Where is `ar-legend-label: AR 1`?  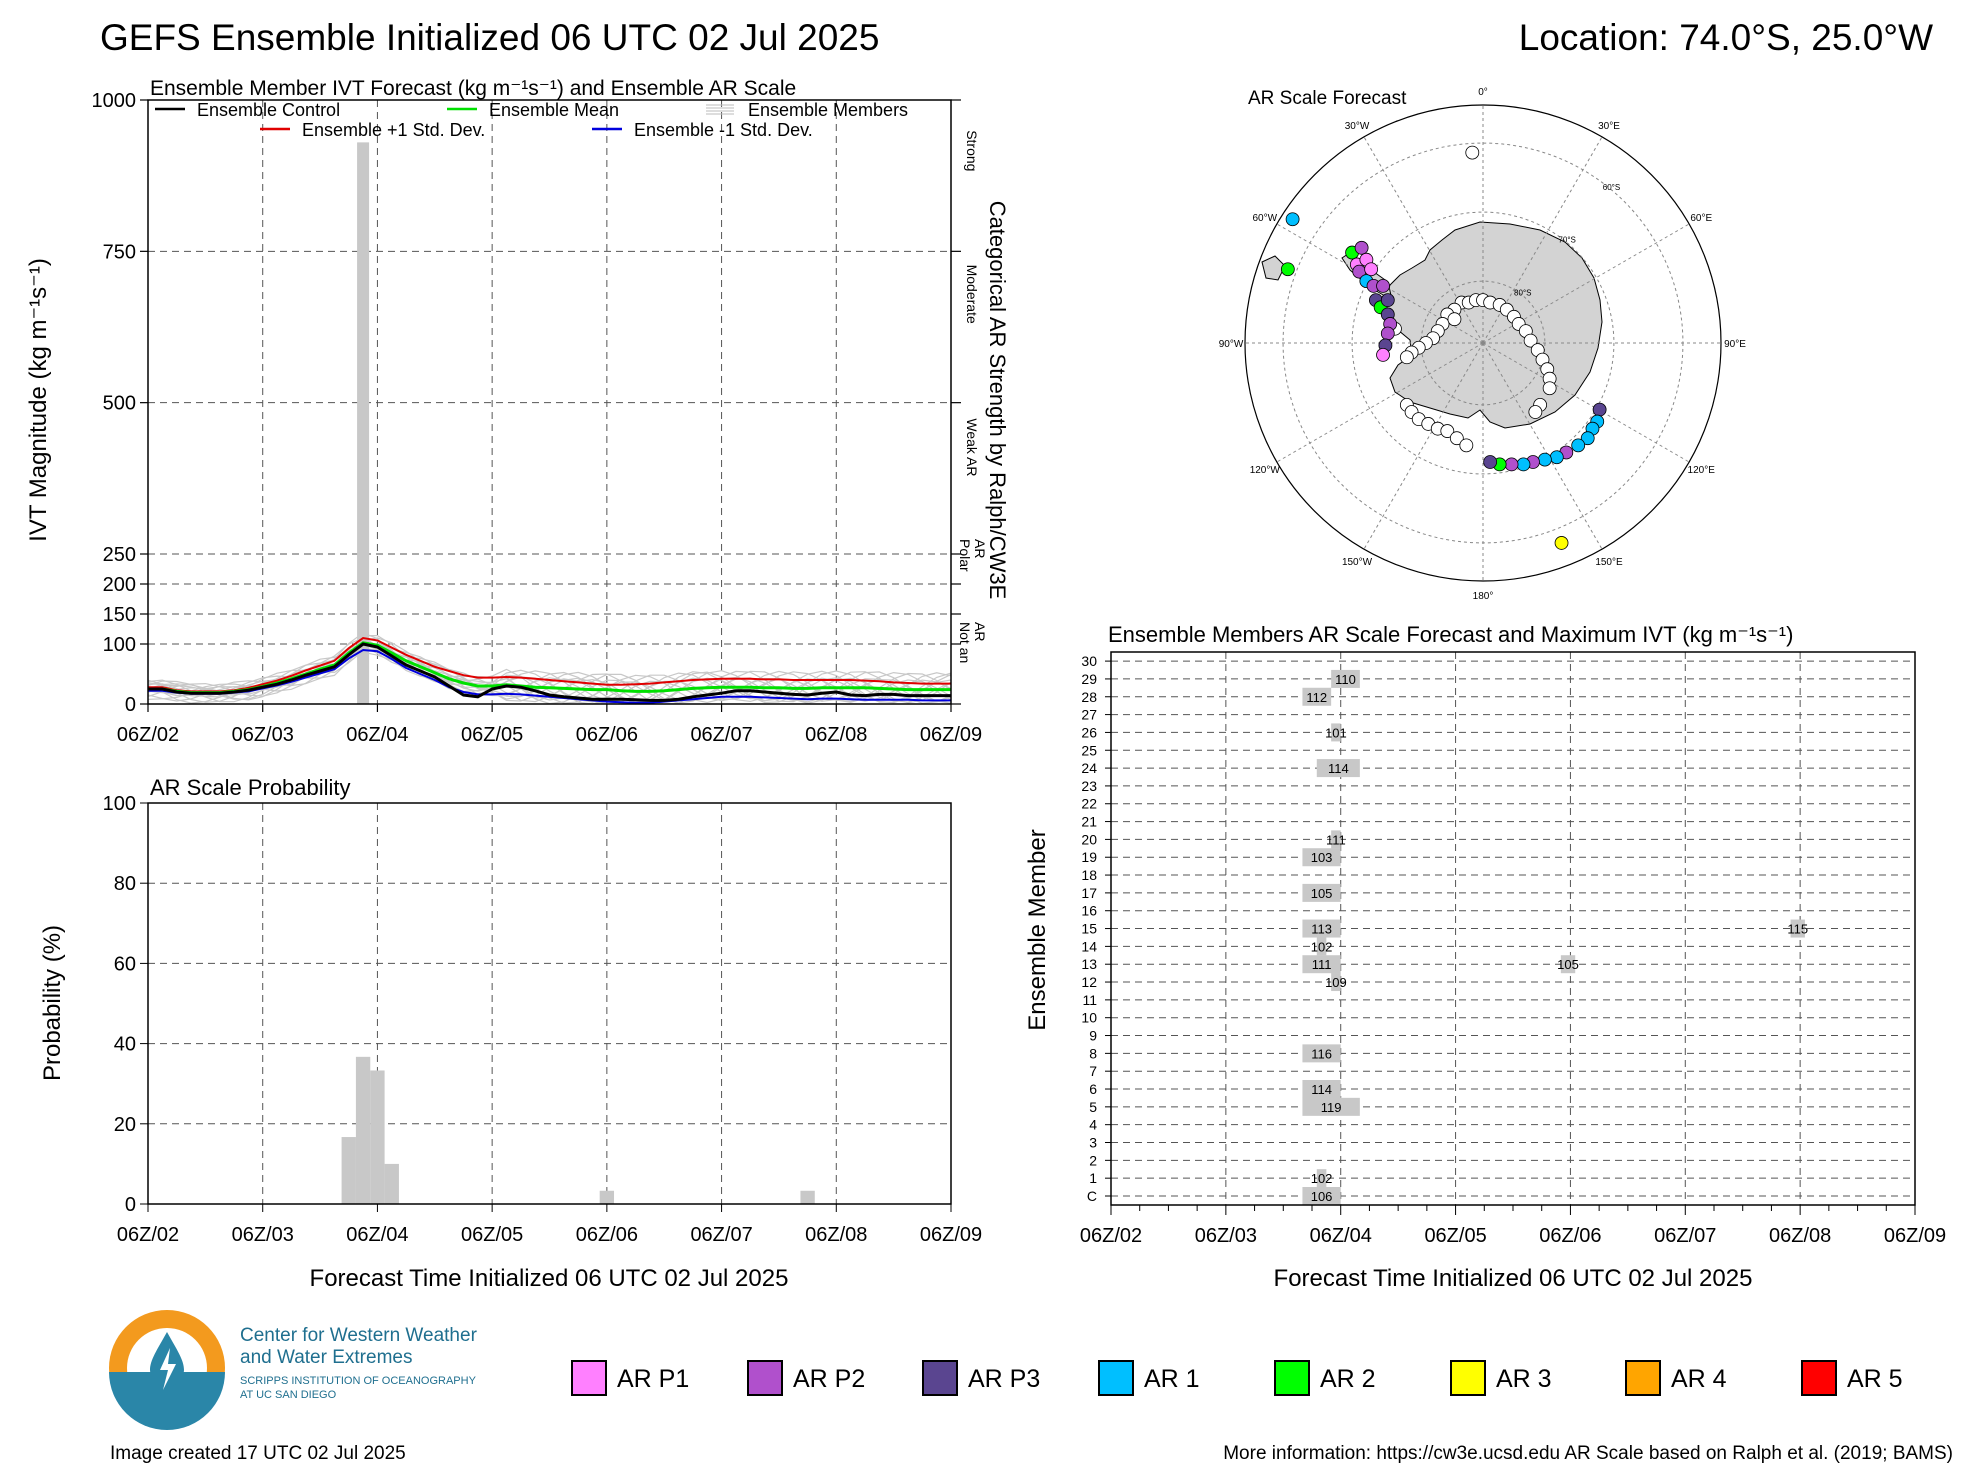
ar-legend-label: AR 1 is located at coordinates (1172, 1379).